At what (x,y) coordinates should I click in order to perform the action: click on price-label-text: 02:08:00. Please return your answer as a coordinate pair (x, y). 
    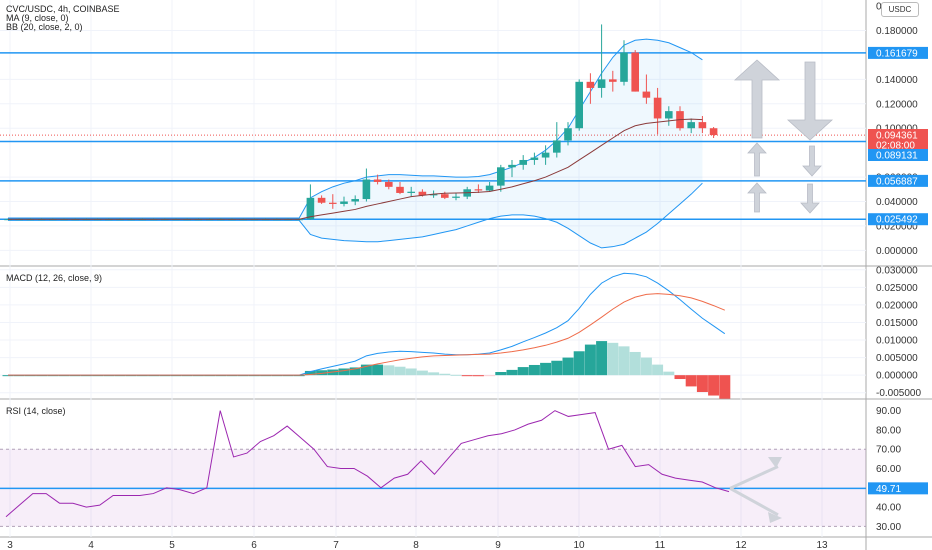
    Looking at the image, I should click on (895, 146).